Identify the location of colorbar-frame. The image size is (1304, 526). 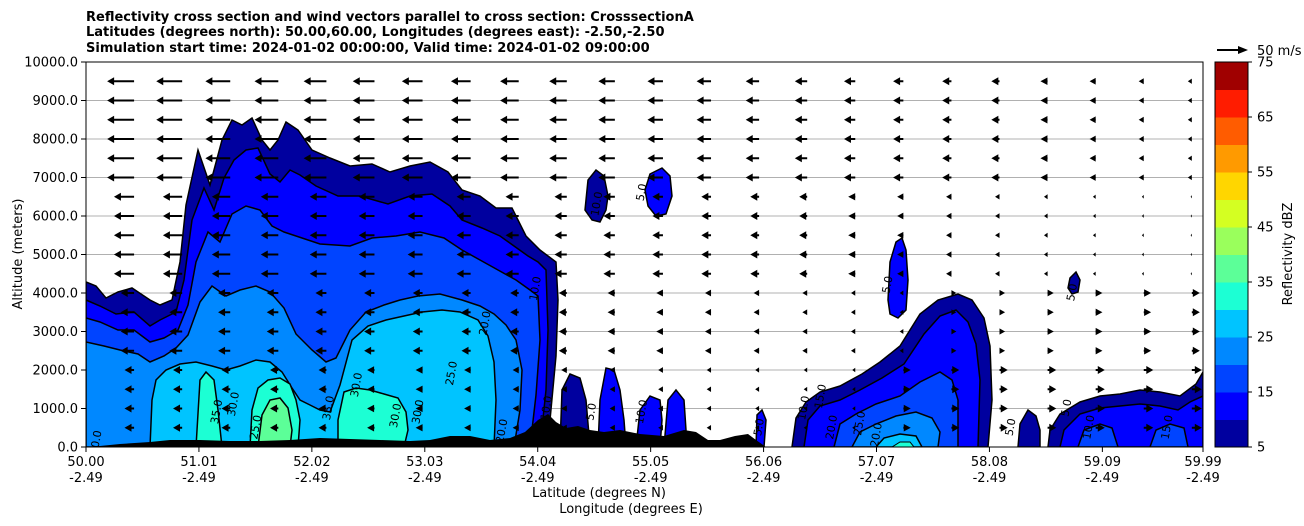
(1231, 254).